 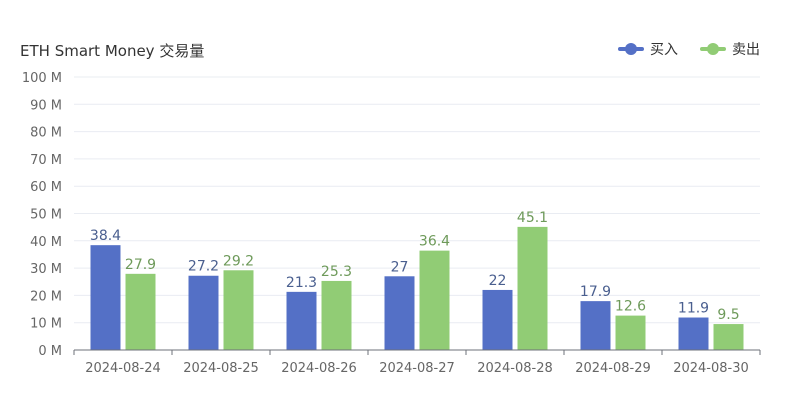 What do you see at coordinates (46, 242) in the screenshot?
I see `y-tick-label: 40 M` at bounding box center [46, 242].